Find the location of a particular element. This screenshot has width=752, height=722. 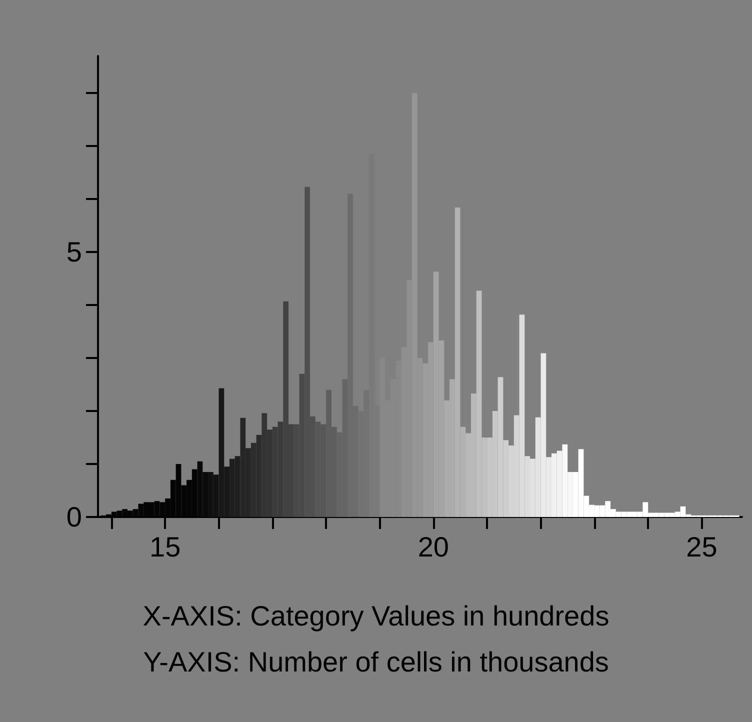

y-tick-label: 5 is located at coordinates (74, 252).